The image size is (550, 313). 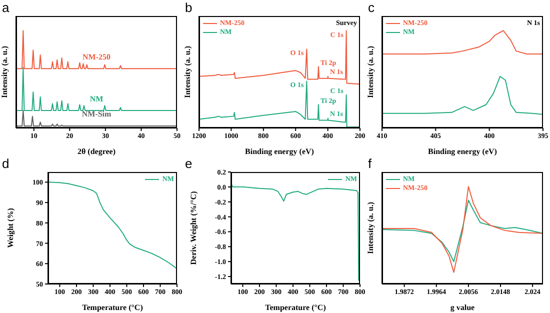 I want to click on chart-title: d, so click(x=6, y=163).